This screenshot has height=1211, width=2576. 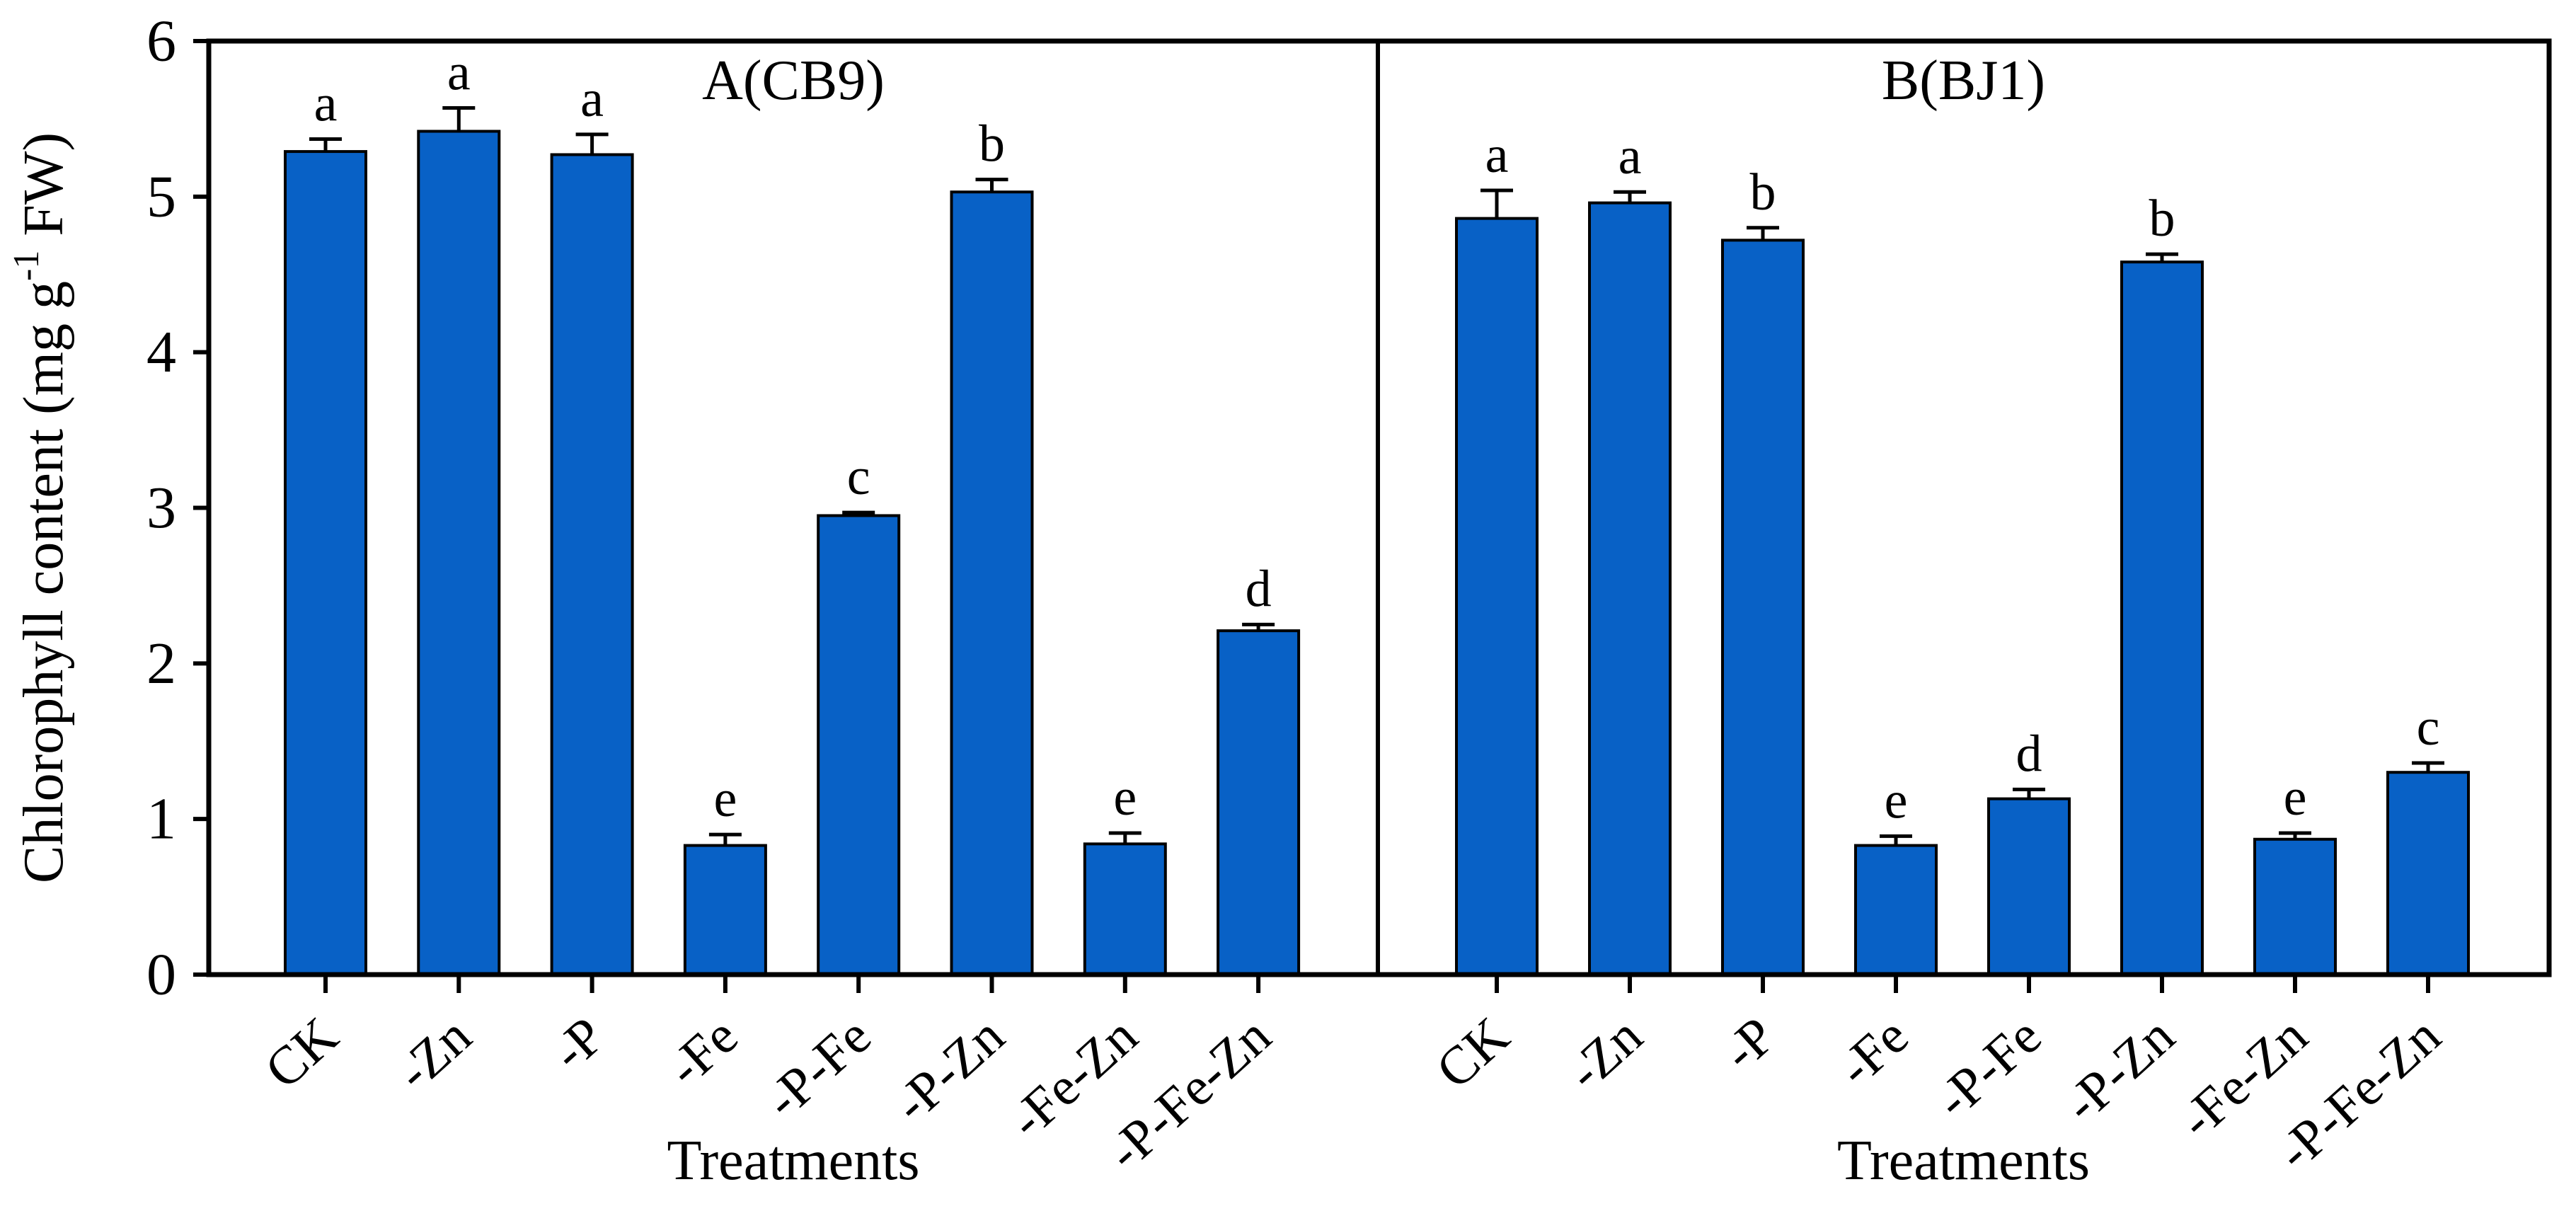 What do you see at coordinates (592, 564) in the screenshot?
I see `bar-A--P` at bounding box center [592, 564].